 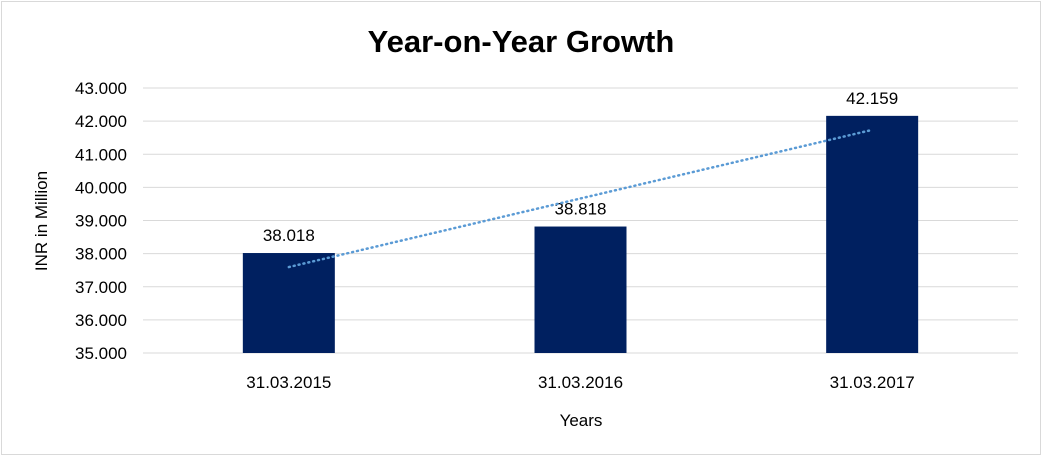 What do you see at coordinates (101, 353) in the screenshot?
I see `y-tick-label: 35.000` at bounding box center [101, 353].